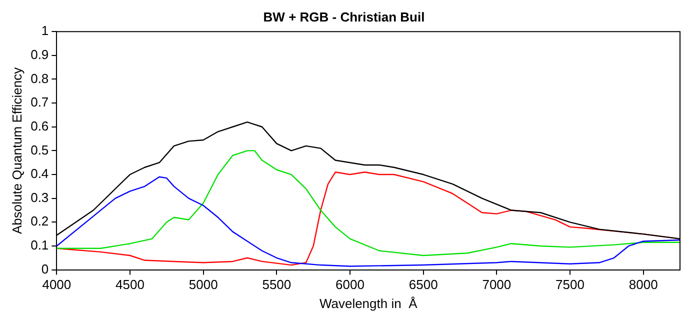  I want to click on x-tick-label: 4000, so click(57, 284).